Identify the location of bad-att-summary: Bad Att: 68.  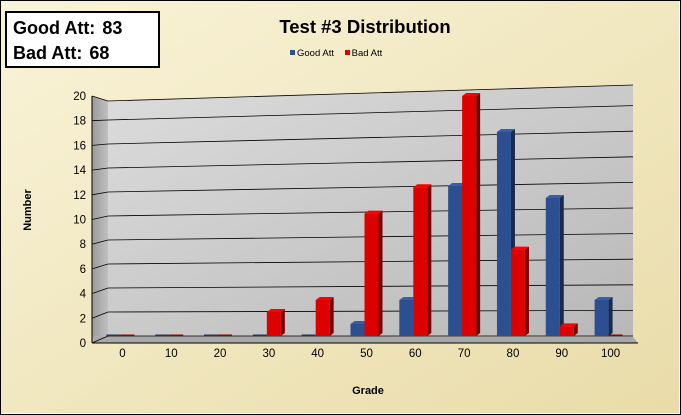
(85, 53).